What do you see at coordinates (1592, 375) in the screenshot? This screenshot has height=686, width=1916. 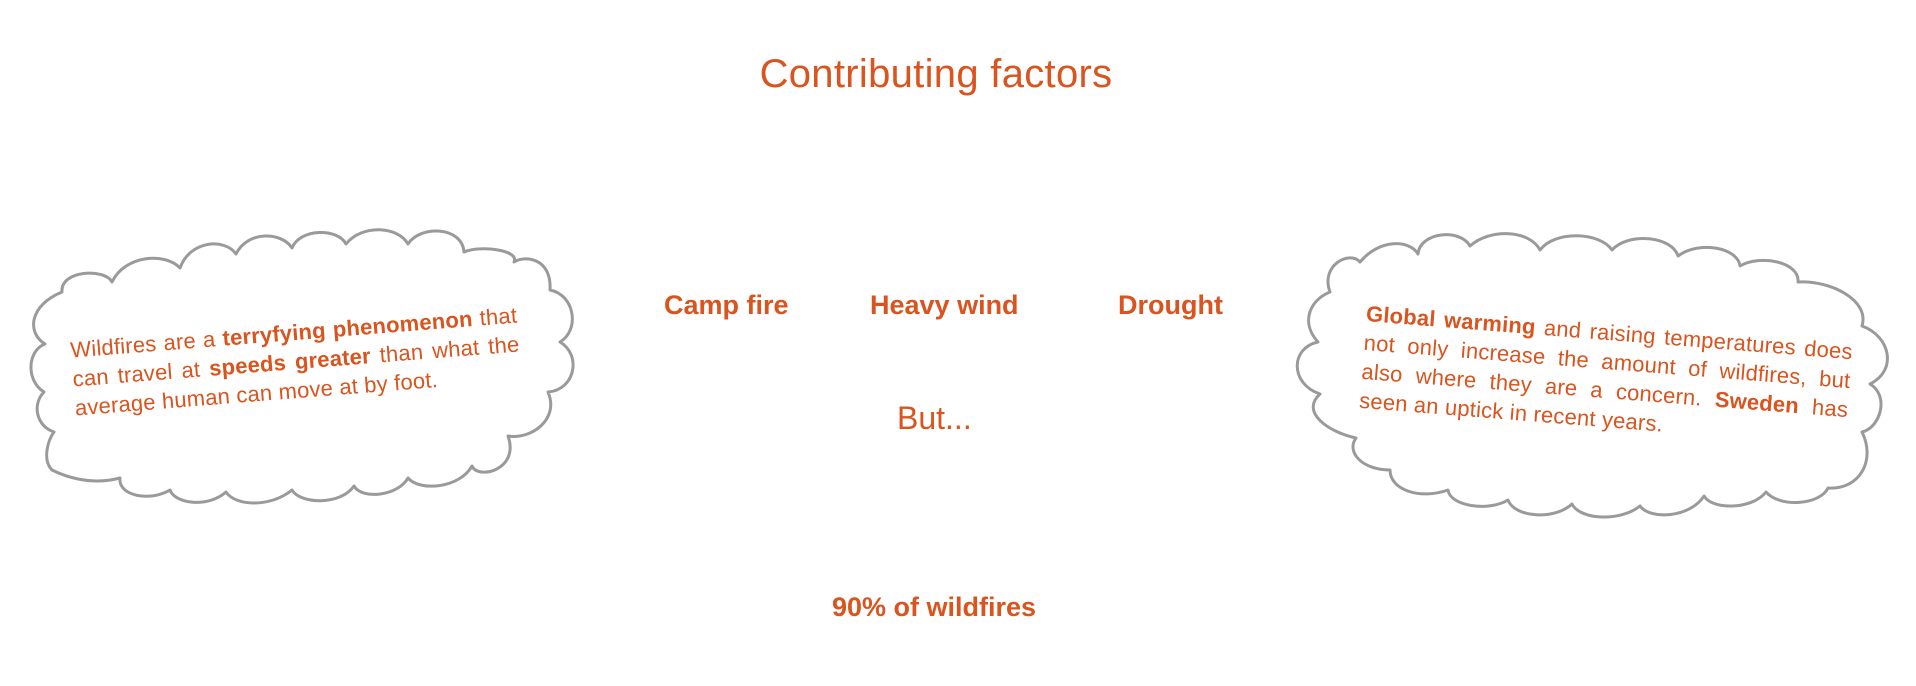 I see `right-cloud-outline` at bounding box center [1592, 375].